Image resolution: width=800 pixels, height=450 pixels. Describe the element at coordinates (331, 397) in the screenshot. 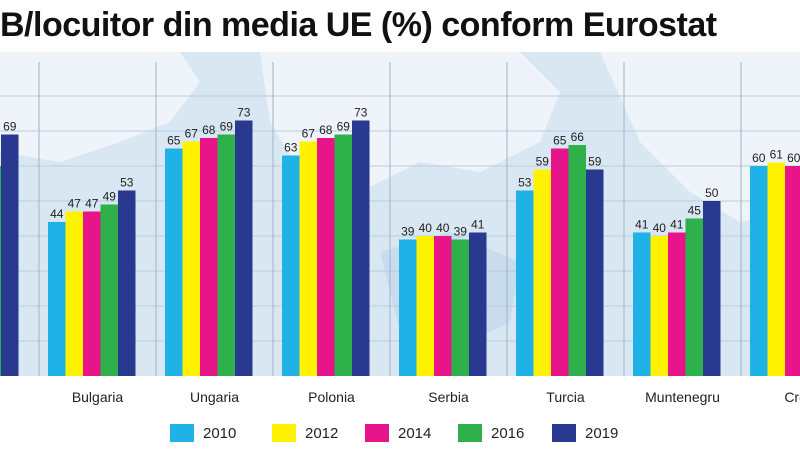

I see `category-label: Polonia` at that location.